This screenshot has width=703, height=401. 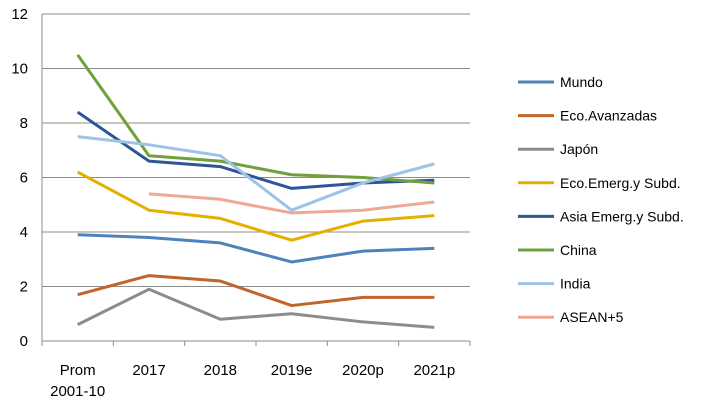 I want to click on x-tick-label-0: Prom 2001-10, so click(x=77, y=381).